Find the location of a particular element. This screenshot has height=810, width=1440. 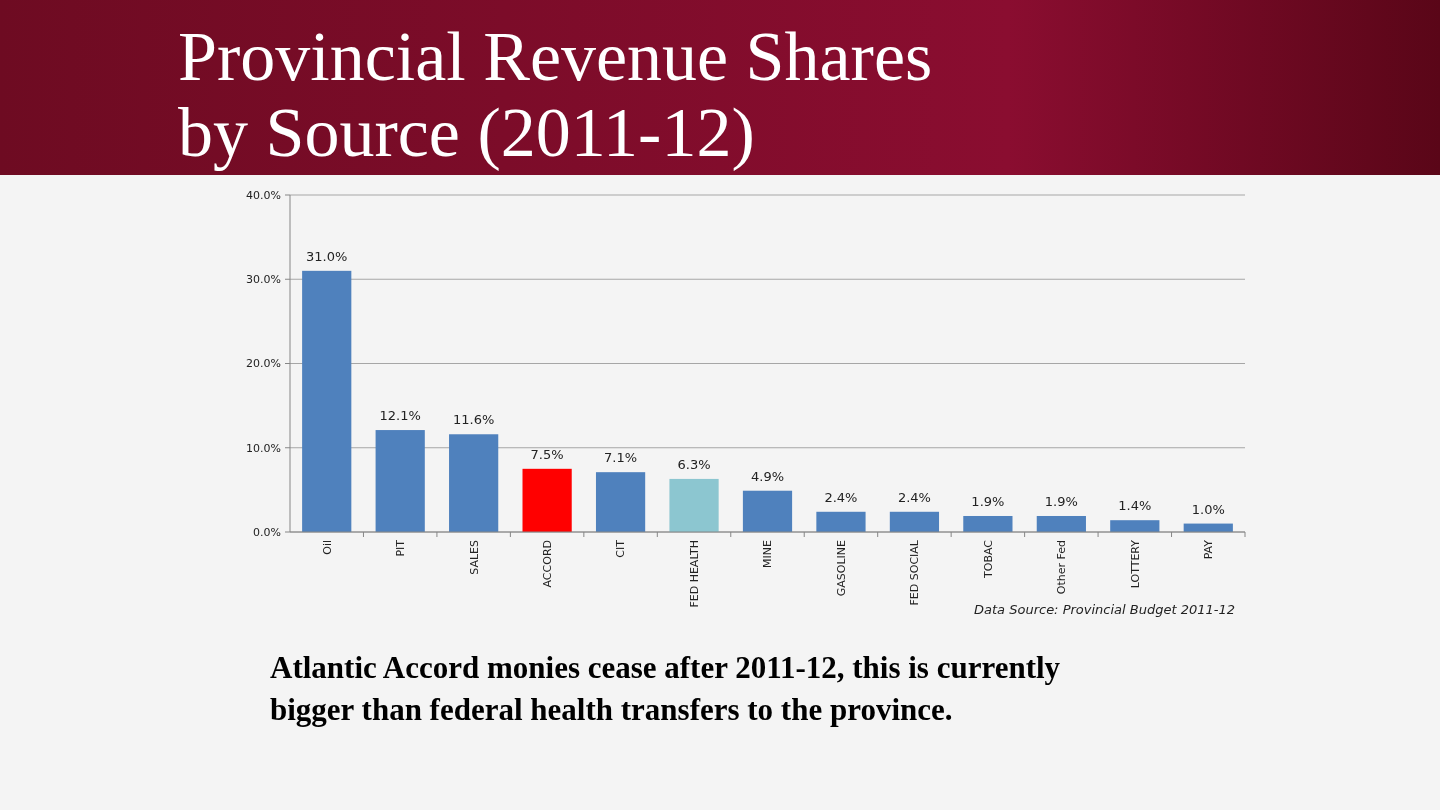

source-note: Data Source: Provincial Budget 2011-12 is located at coordinates (1104, 609).